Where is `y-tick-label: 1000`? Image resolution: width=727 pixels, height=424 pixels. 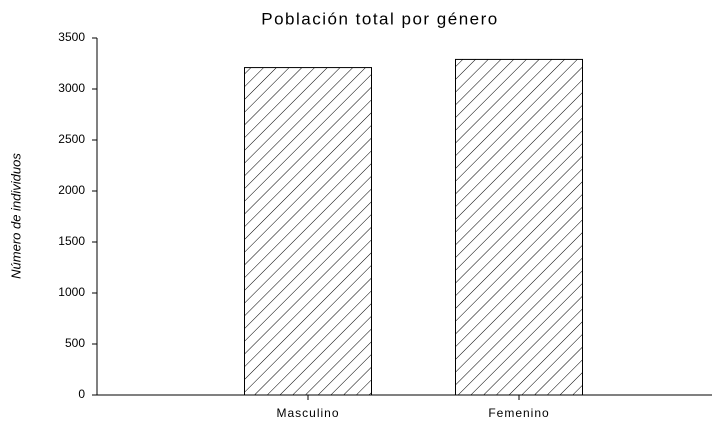 y-tick-label: 1000 is located at coordinates (71, 292).